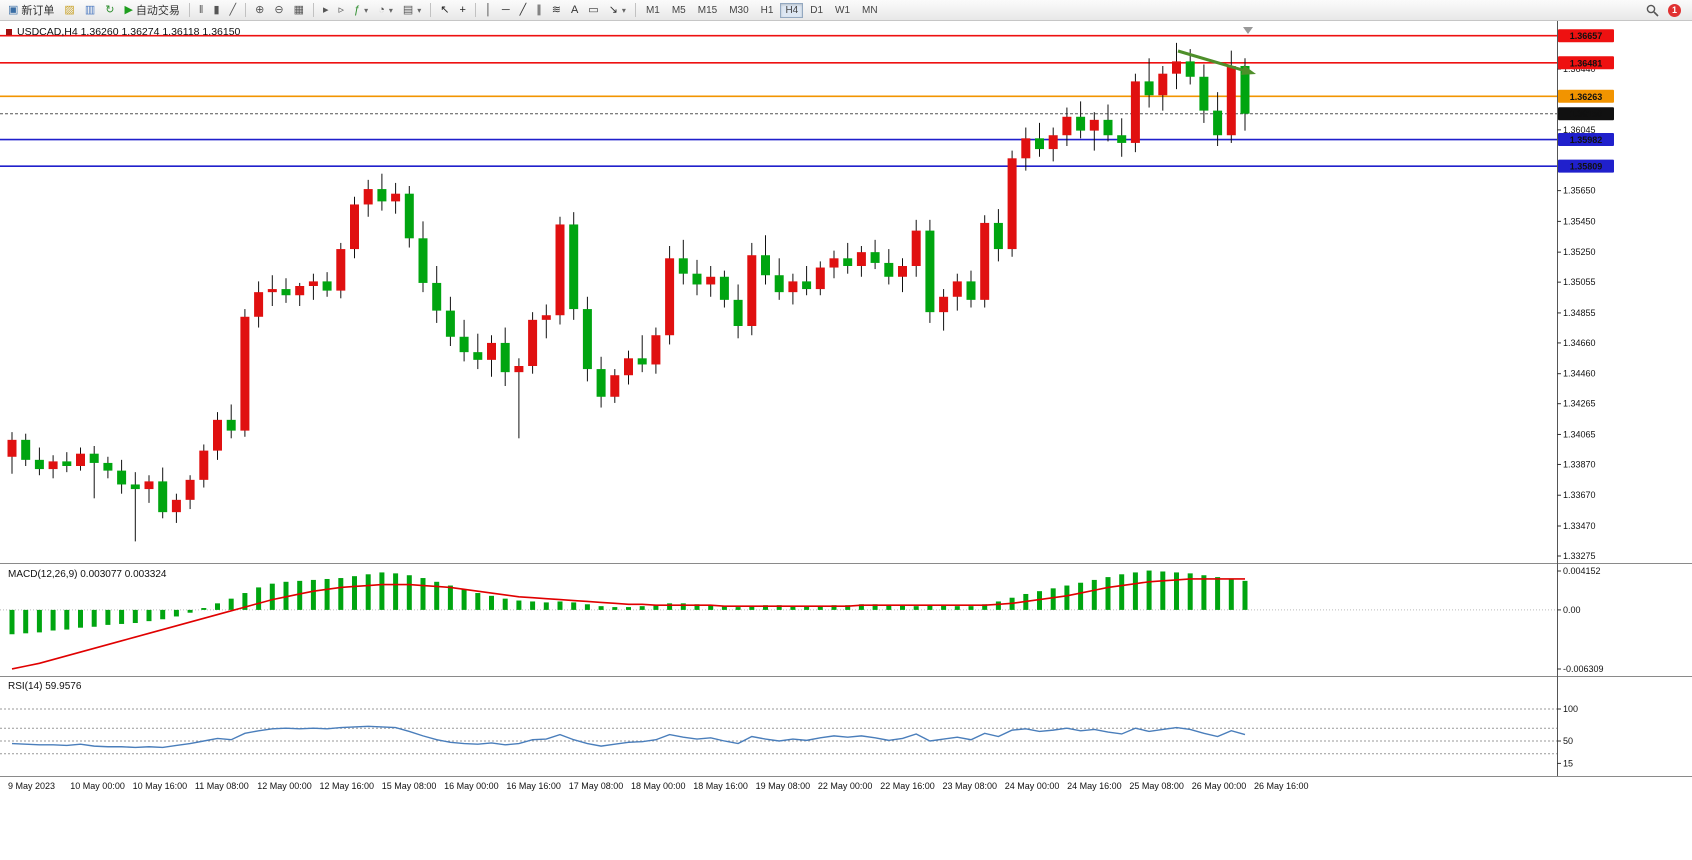  What do you see at coordinates (1579, 252) in the screenshot?
I see `price-tick-label: 1.35250` at bounding box center [1579, 252].